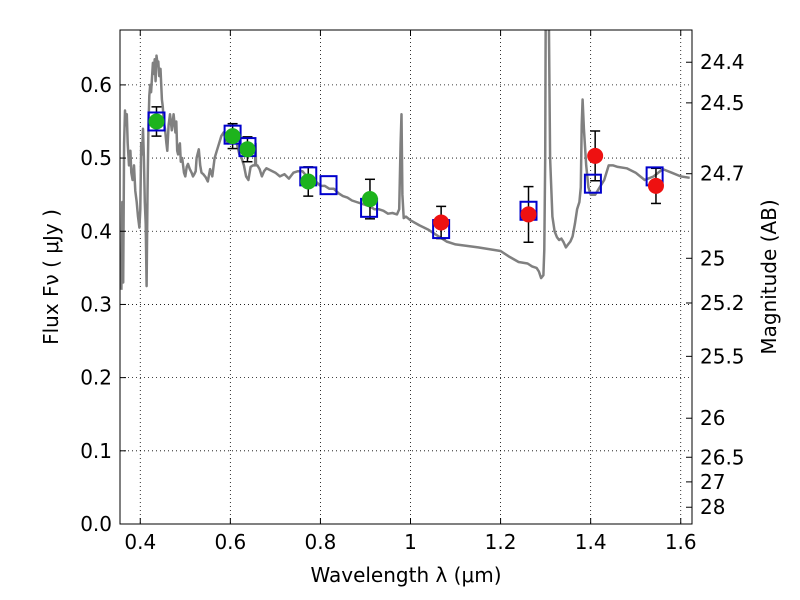  What do you see at coordinates (96, 304) in the screenshot?
I see `y-tick-label: 0.3` at bounding box center [96, 304].